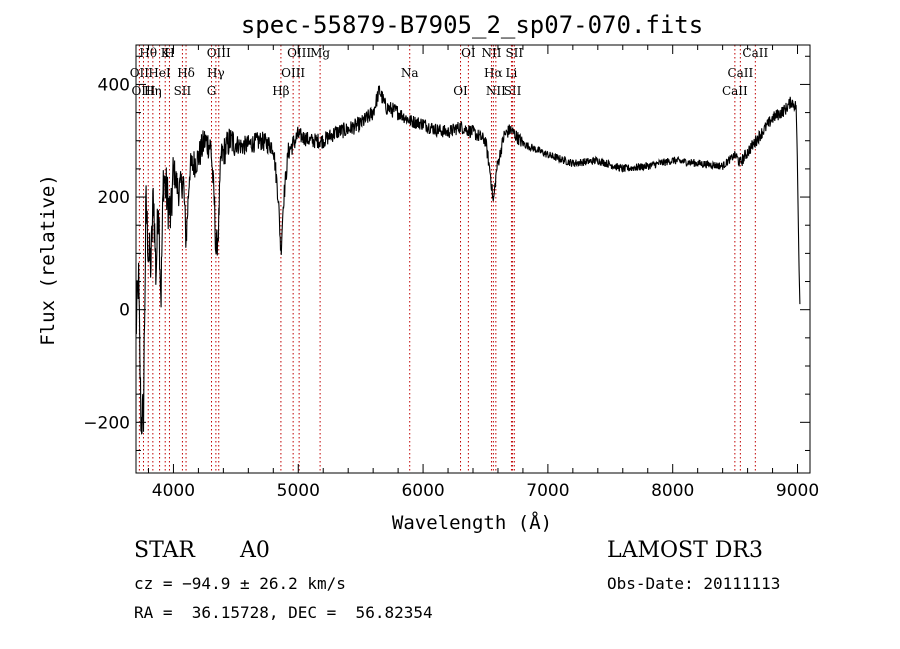 The height and width of the screenshot is (649, 900). Describe the element at coordinates (255, 550) in the screenshot. I see `spectral-subclass: A0` at that location.